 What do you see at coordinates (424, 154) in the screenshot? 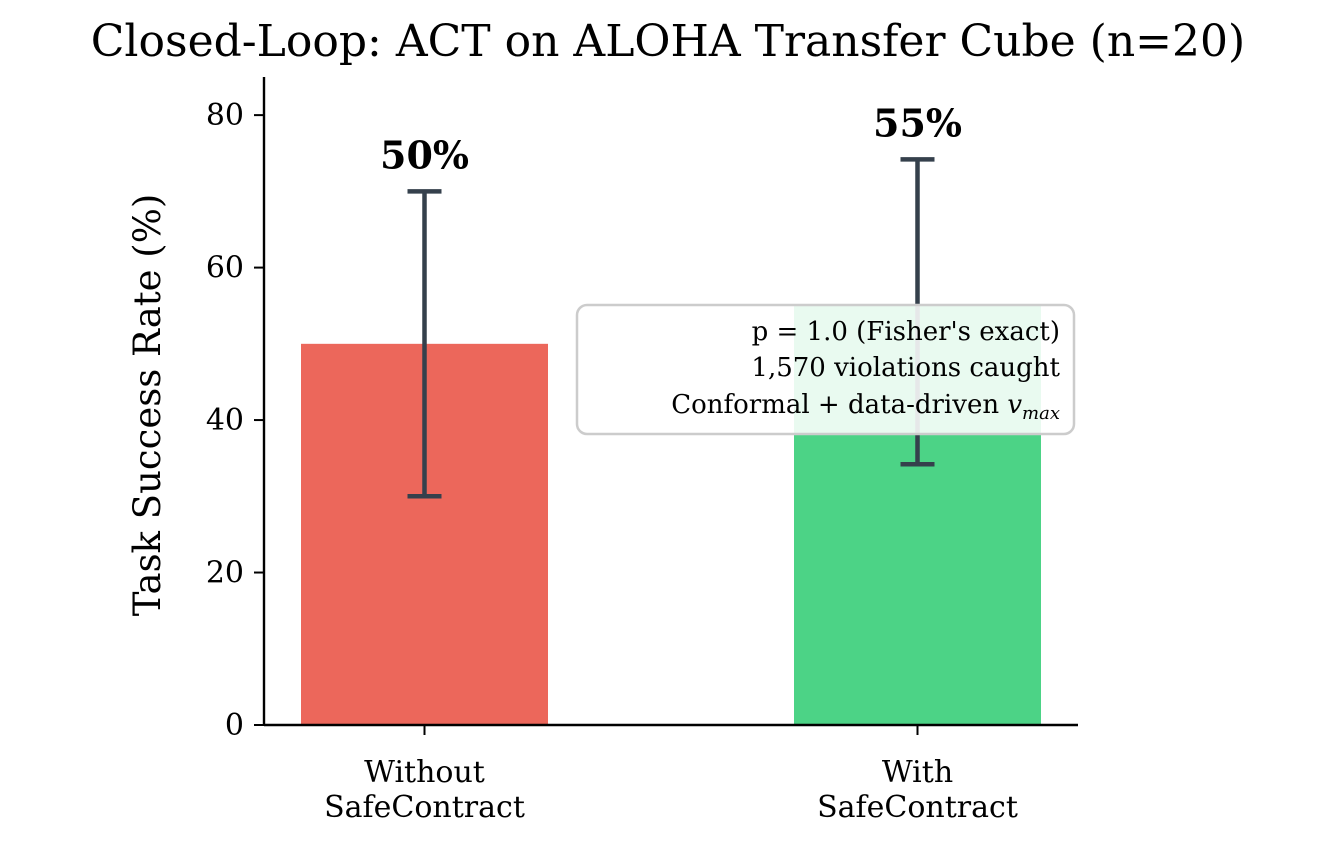
I see `bar-value-label: 50%` at bounding box center [424, 154].